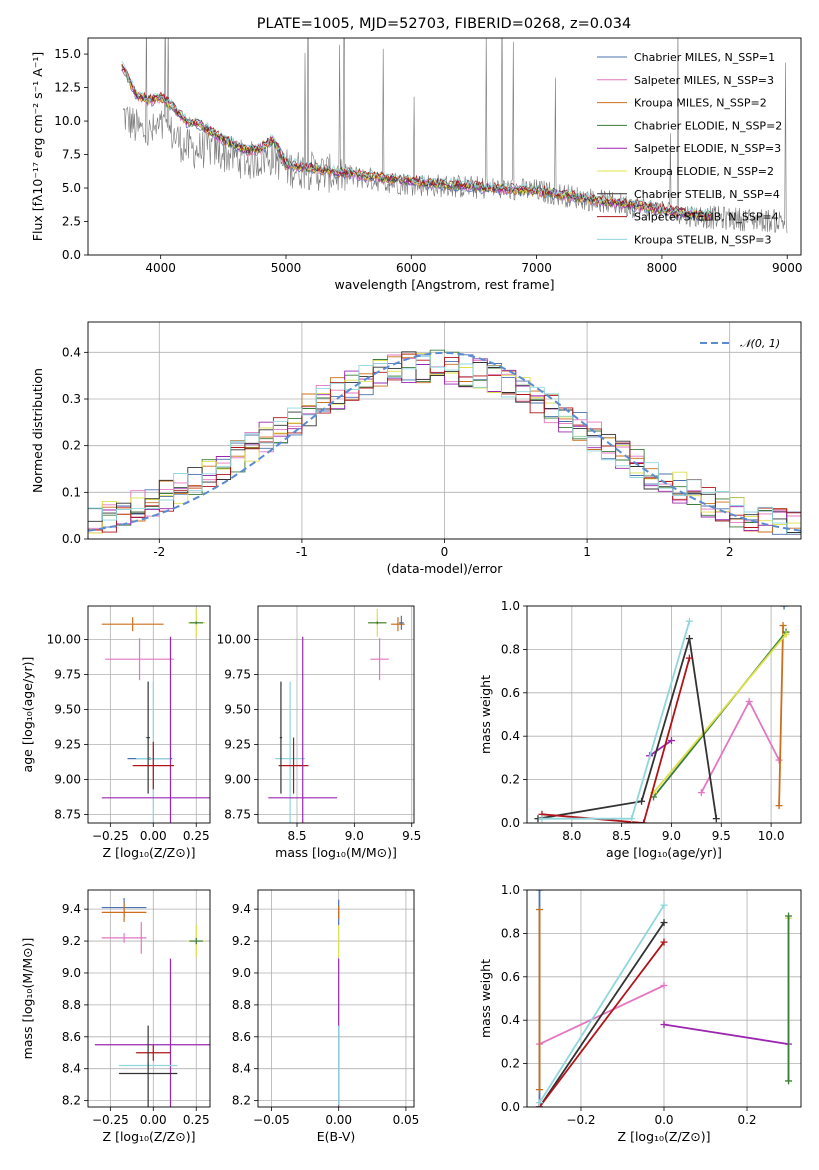  I want to click on mass-EBV-ytick-label: 8.4, so click(241, 1069).